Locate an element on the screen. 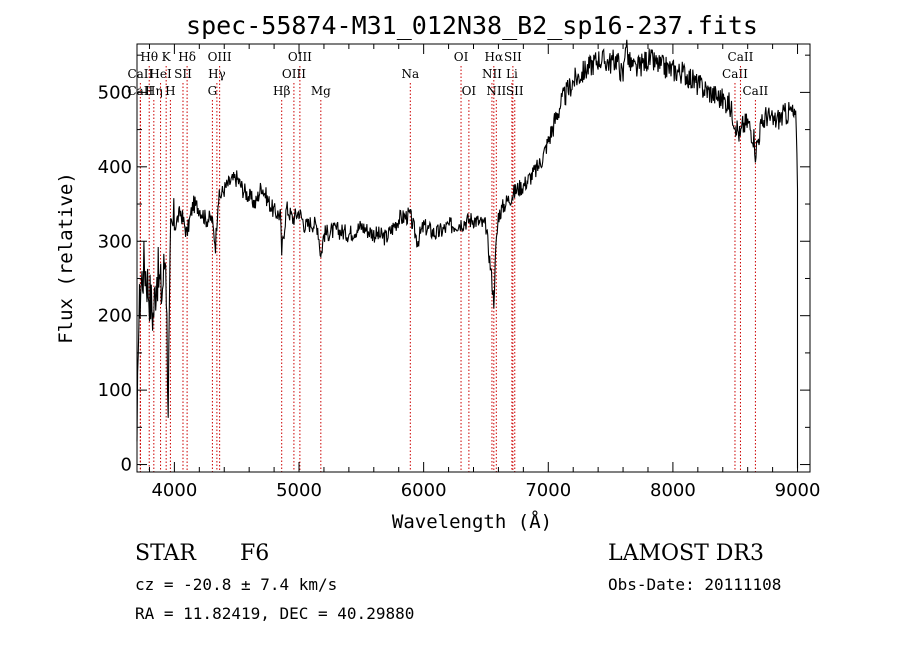  spectral-line-label: H is located at coordinates (170, 91).